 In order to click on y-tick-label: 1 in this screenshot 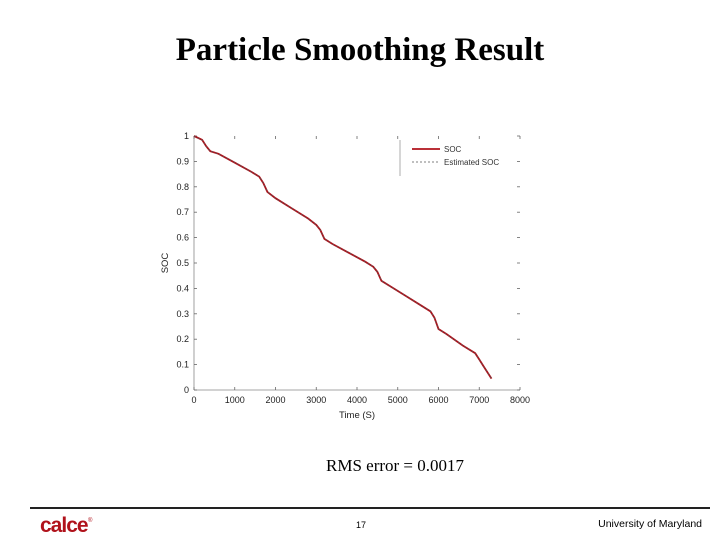, I will do `click(186, 136)`.